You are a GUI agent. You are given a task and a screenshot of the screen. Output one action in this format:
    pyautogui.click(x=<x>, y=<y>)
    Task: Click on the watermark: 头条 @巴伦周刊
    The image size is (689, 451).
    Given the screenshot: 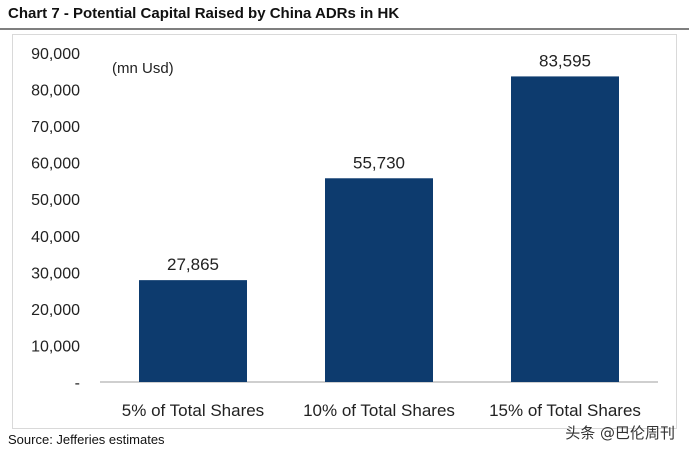 What is the action you would take?
    pyautogui.click(x=620, y=433)
    